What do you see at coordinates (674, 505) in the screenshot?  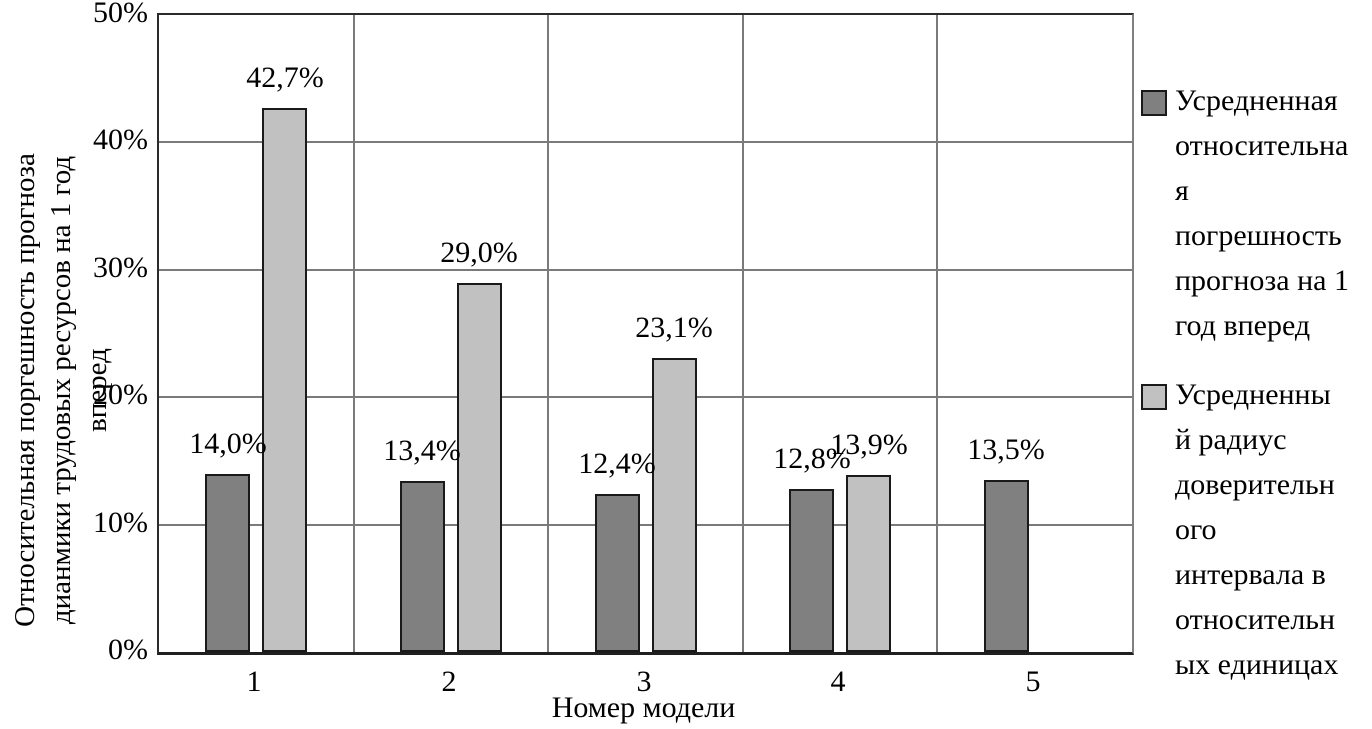 I see `bar-series2-model3` at bounding box center [674, 505].